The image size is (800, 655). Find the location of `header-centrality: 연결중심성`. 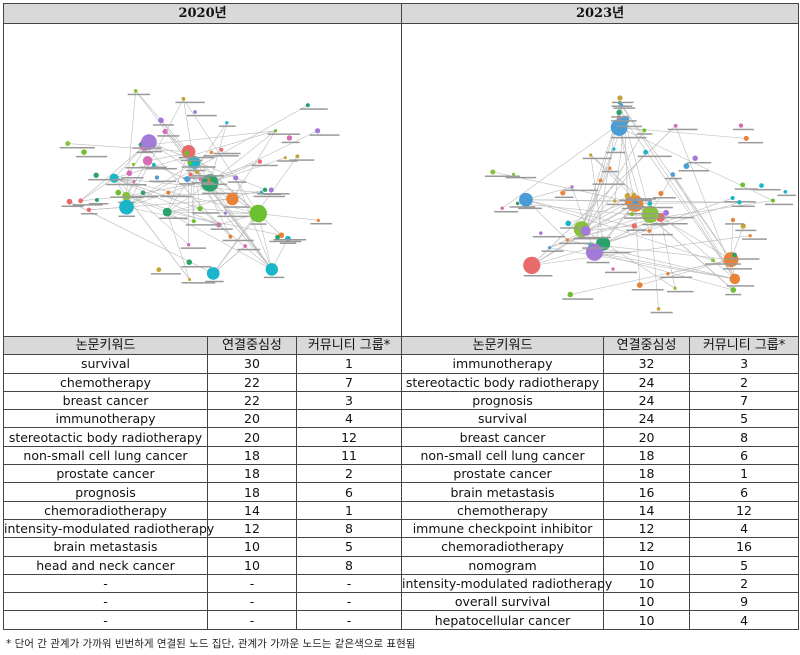

header-centrality: 연결중심성 is located at coordinates (252, 345).